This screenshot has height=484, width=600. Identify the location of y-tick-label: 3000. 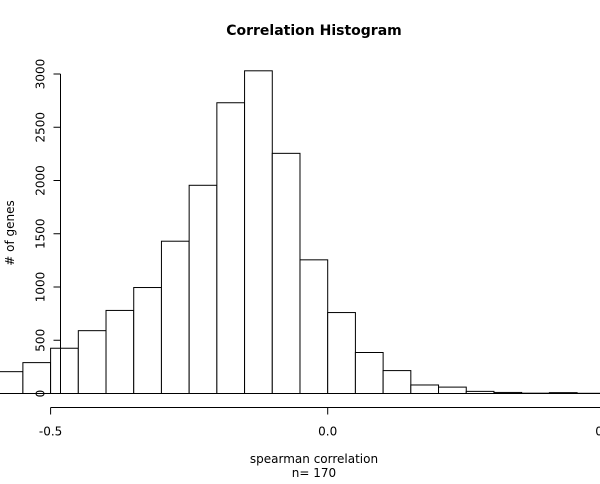
(41, 74).